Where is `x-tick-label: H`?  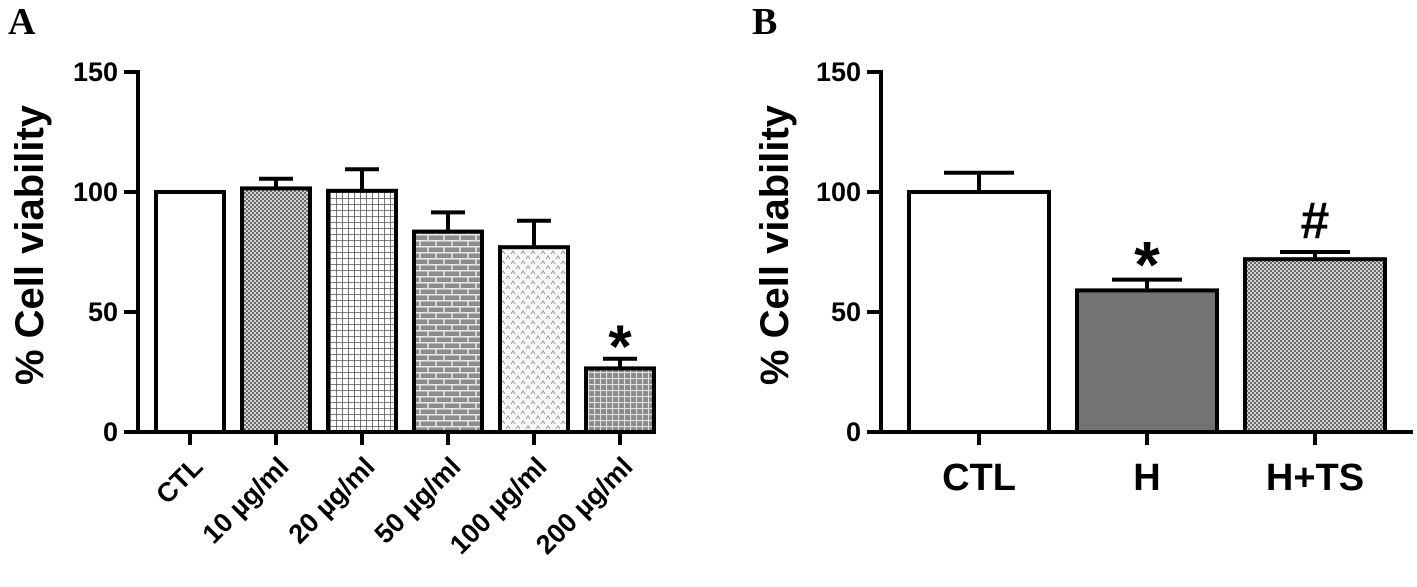
x-tick-label: H is located at coordinates (1146, 478).